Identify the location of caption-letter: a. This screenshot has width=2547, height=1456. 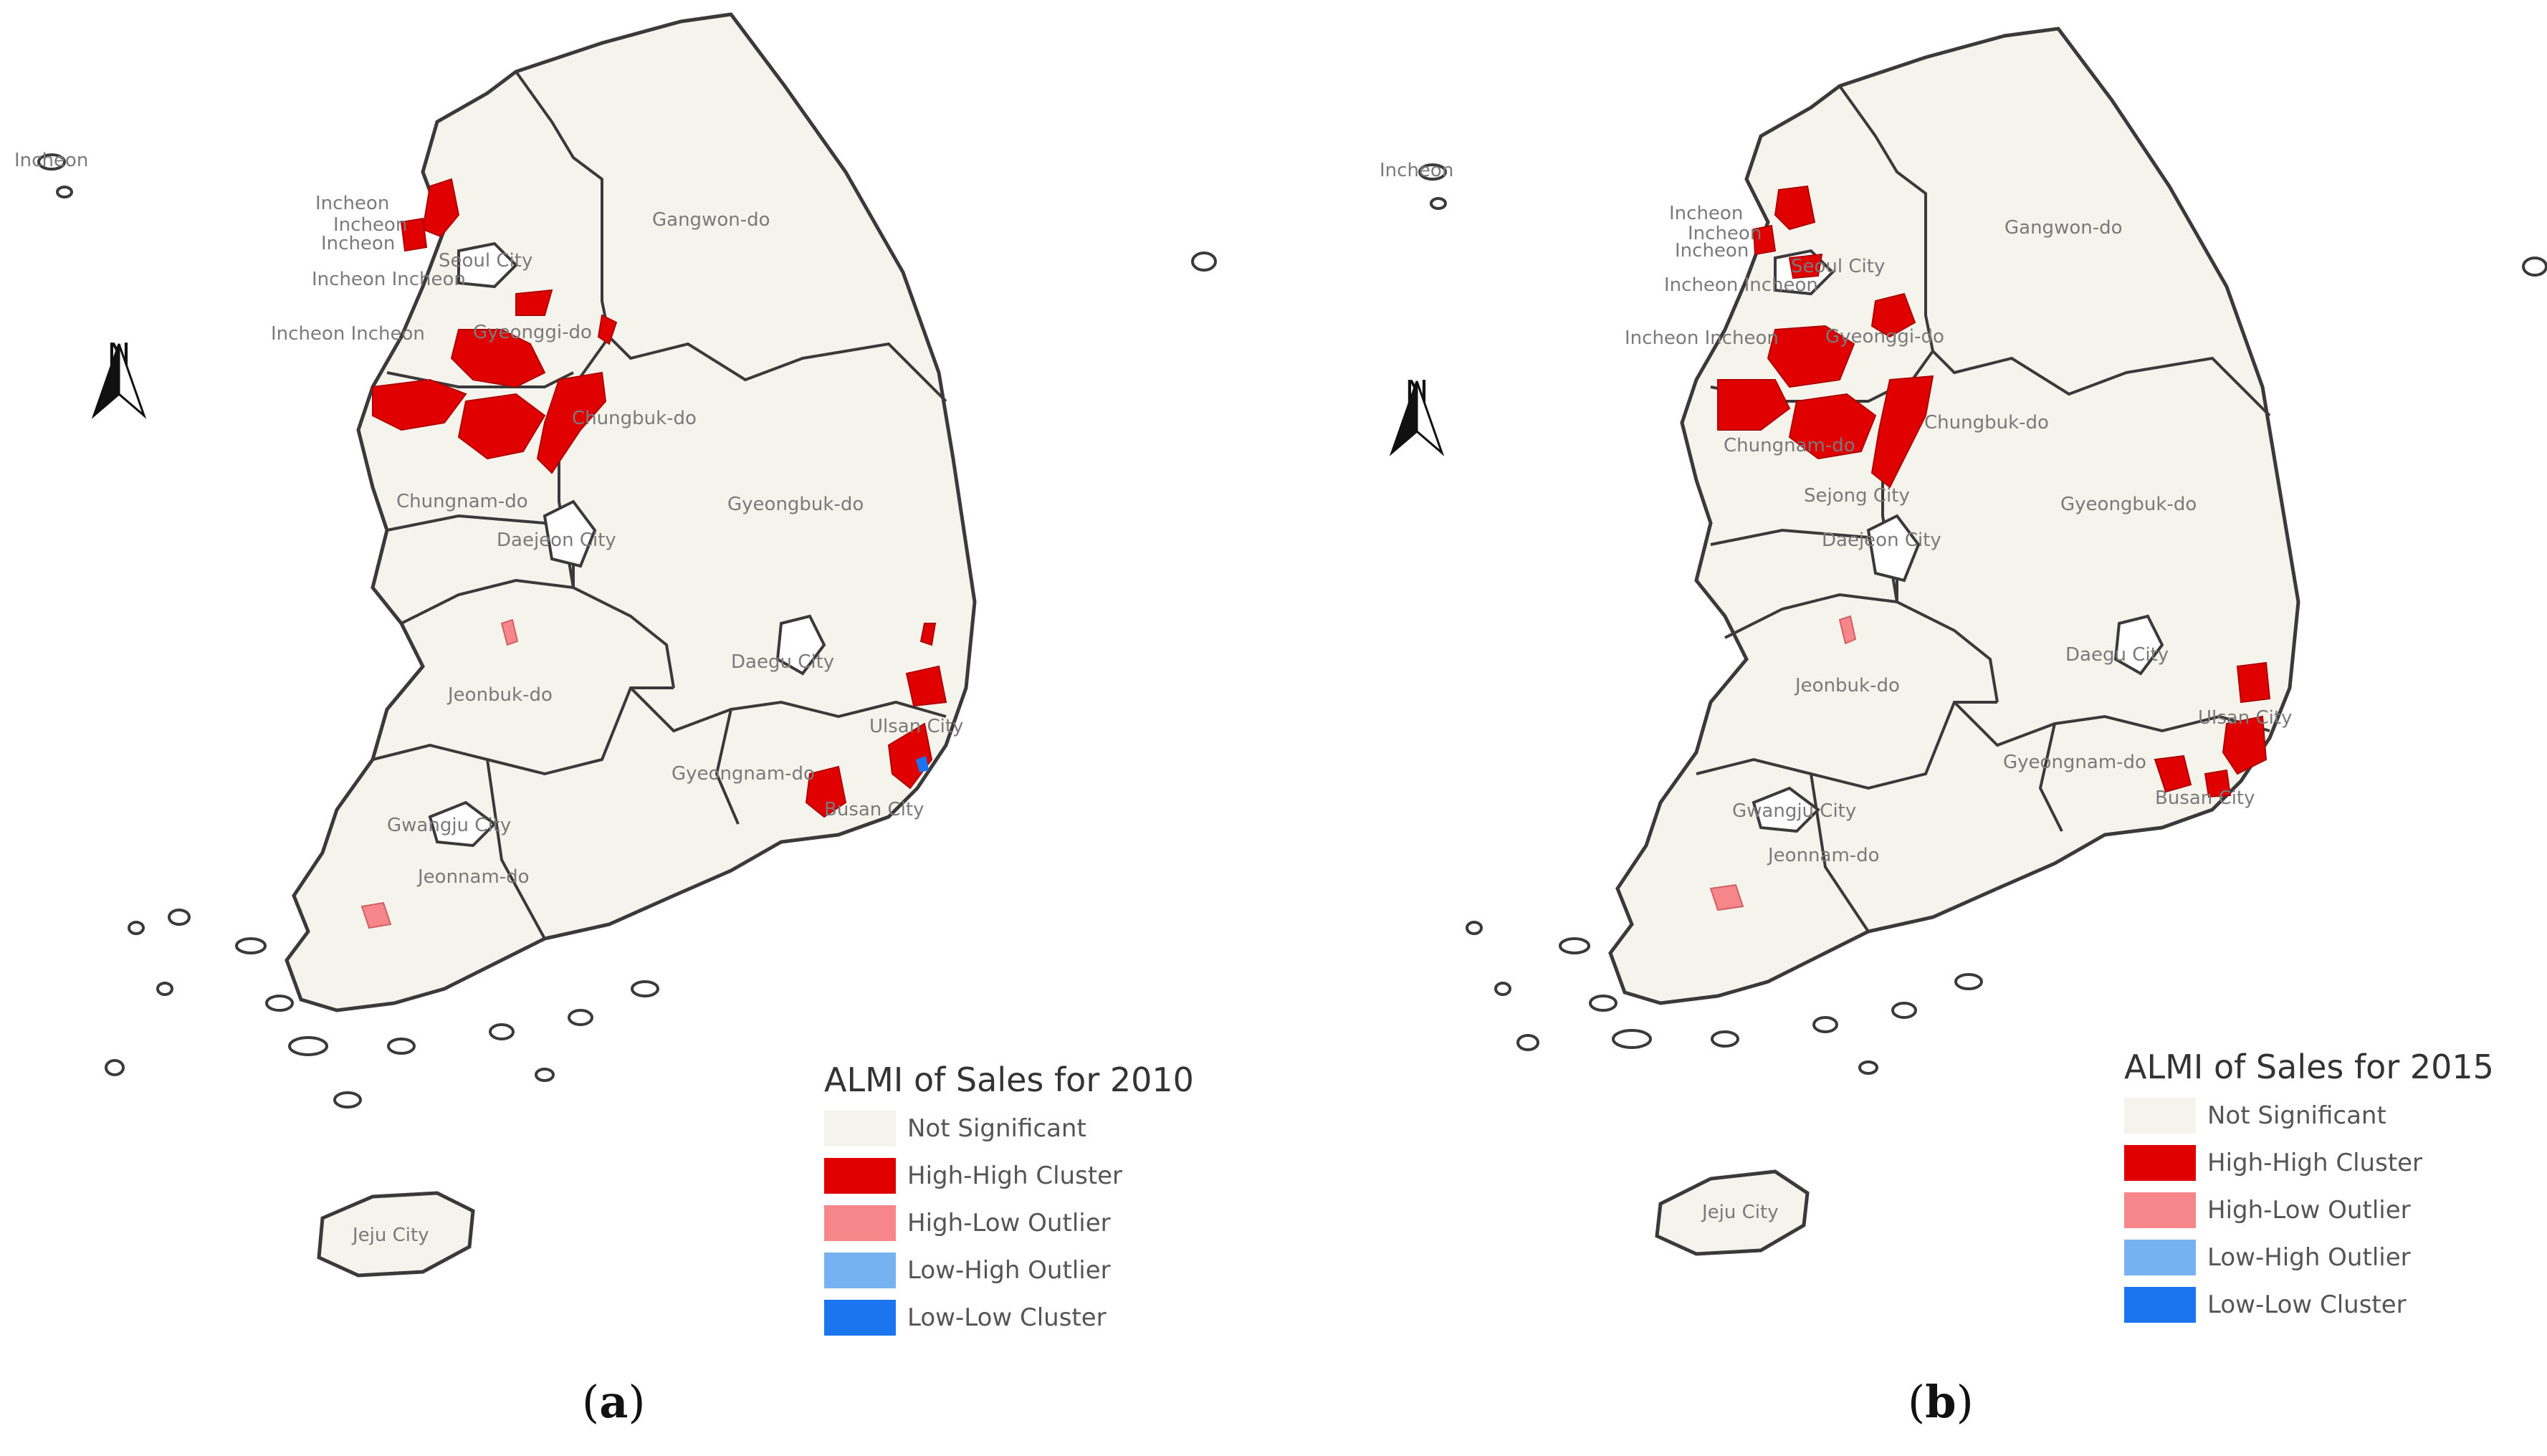
(614, 1402).